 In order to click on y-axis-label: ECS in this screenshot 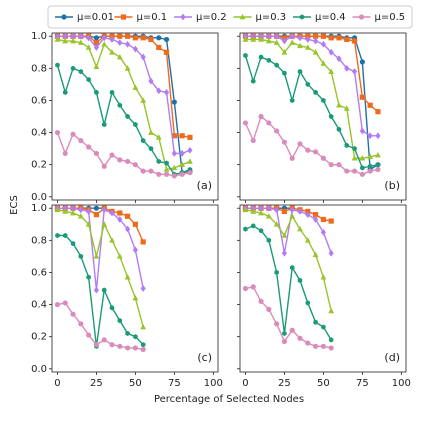, I will do `click(14, 205)`.